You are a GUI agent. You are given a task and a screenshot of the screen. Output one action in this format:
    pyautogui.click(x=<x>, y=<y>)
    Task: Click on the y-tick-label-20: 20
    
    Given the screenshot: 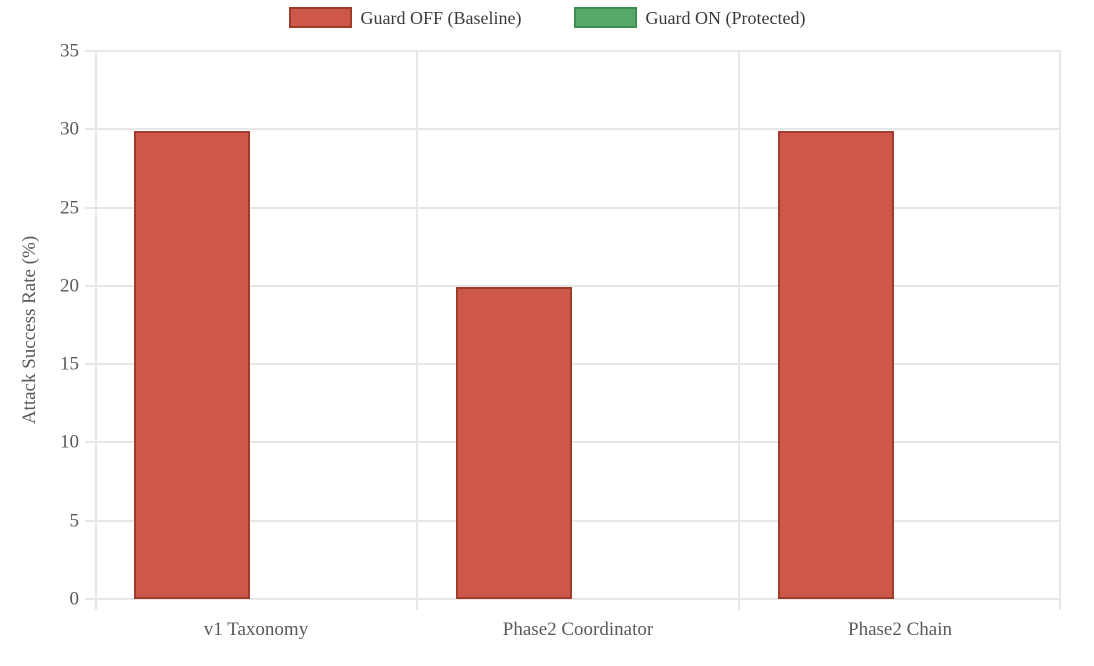 What is the action you would take?
    pyautogui.click(x=69, y=286)
    